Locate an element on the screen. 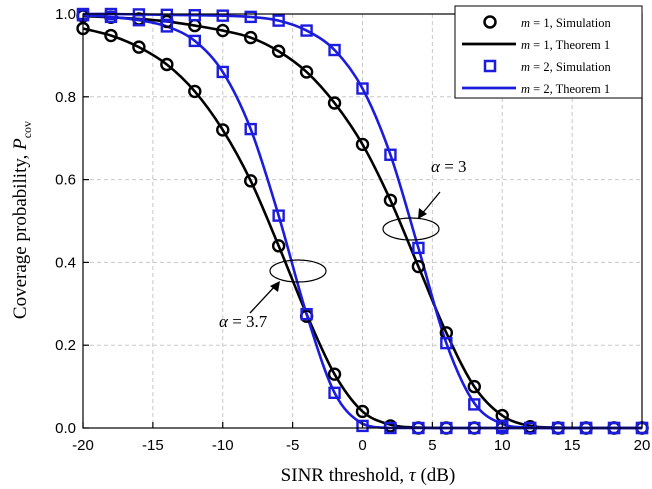  legend-frame is located at coordinates (548, 52).